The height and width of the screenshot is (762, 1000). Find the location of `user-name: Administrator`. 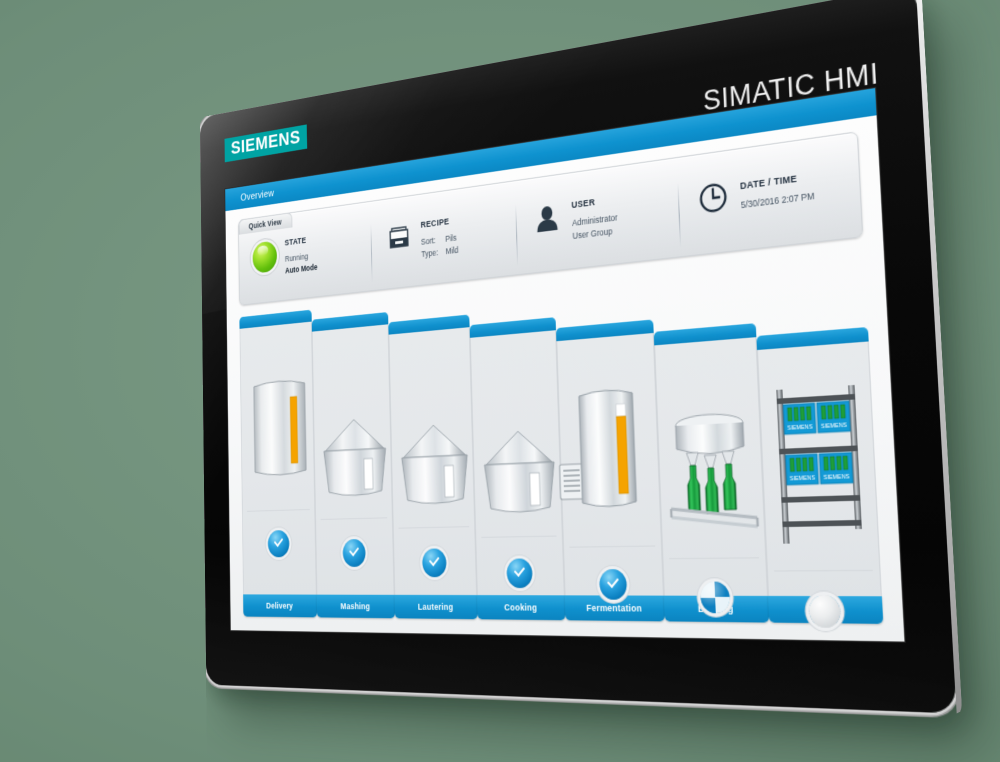

user-name: Administrator is located at coordinates (594, 220).